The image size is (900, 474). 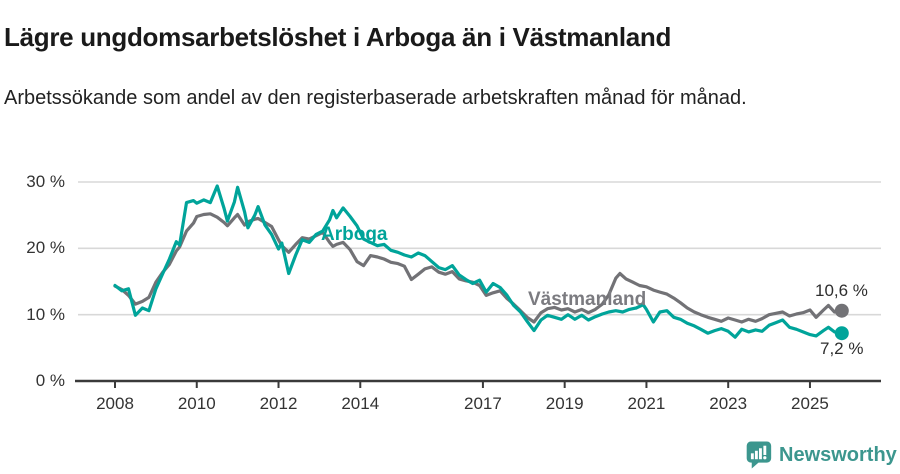 I want to click on newsworthy-brand: Newsworthy, so click(x=821, y=455).